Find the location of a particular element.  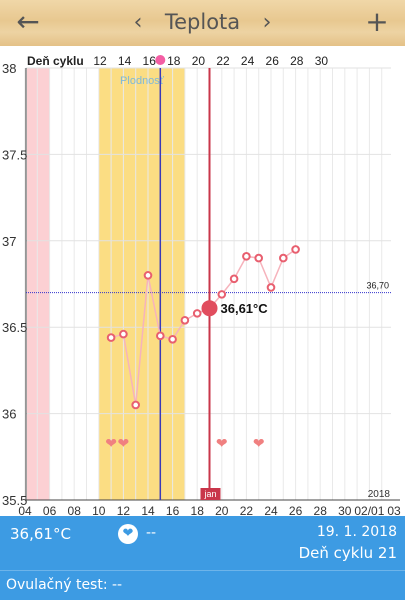

cycle-tick-label: 16 is located at coordinates (150, 61).